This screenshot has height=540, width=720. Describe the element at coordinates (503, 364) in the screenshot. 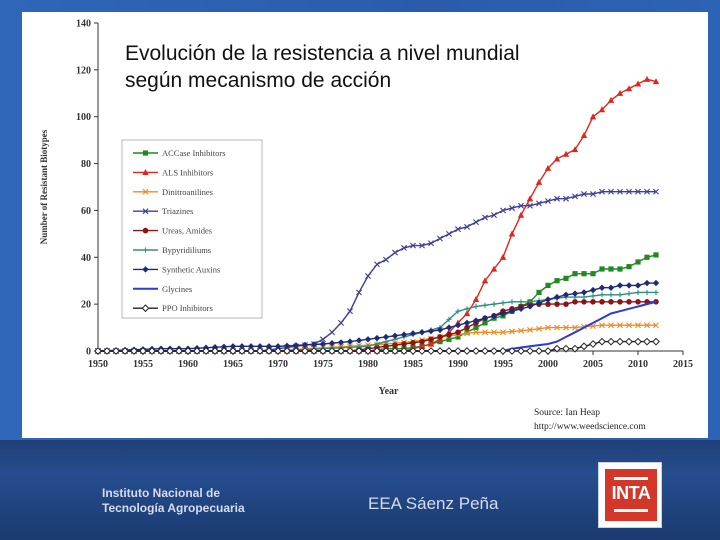

I see `x-tick-label: 1995` at that location.